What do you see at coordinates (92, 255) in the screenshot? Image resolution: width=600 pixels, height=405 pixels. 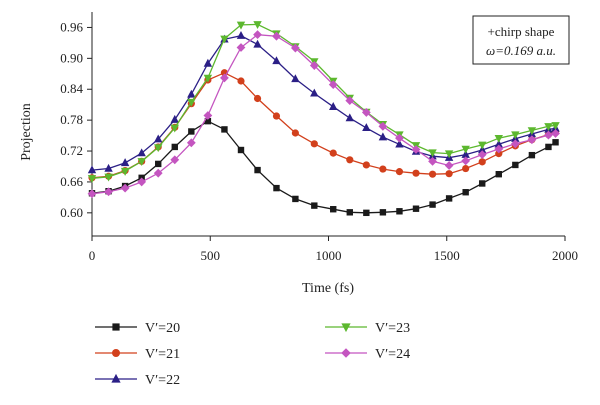 I see `x-tick-label: 0` at bounding box center [92, 255].